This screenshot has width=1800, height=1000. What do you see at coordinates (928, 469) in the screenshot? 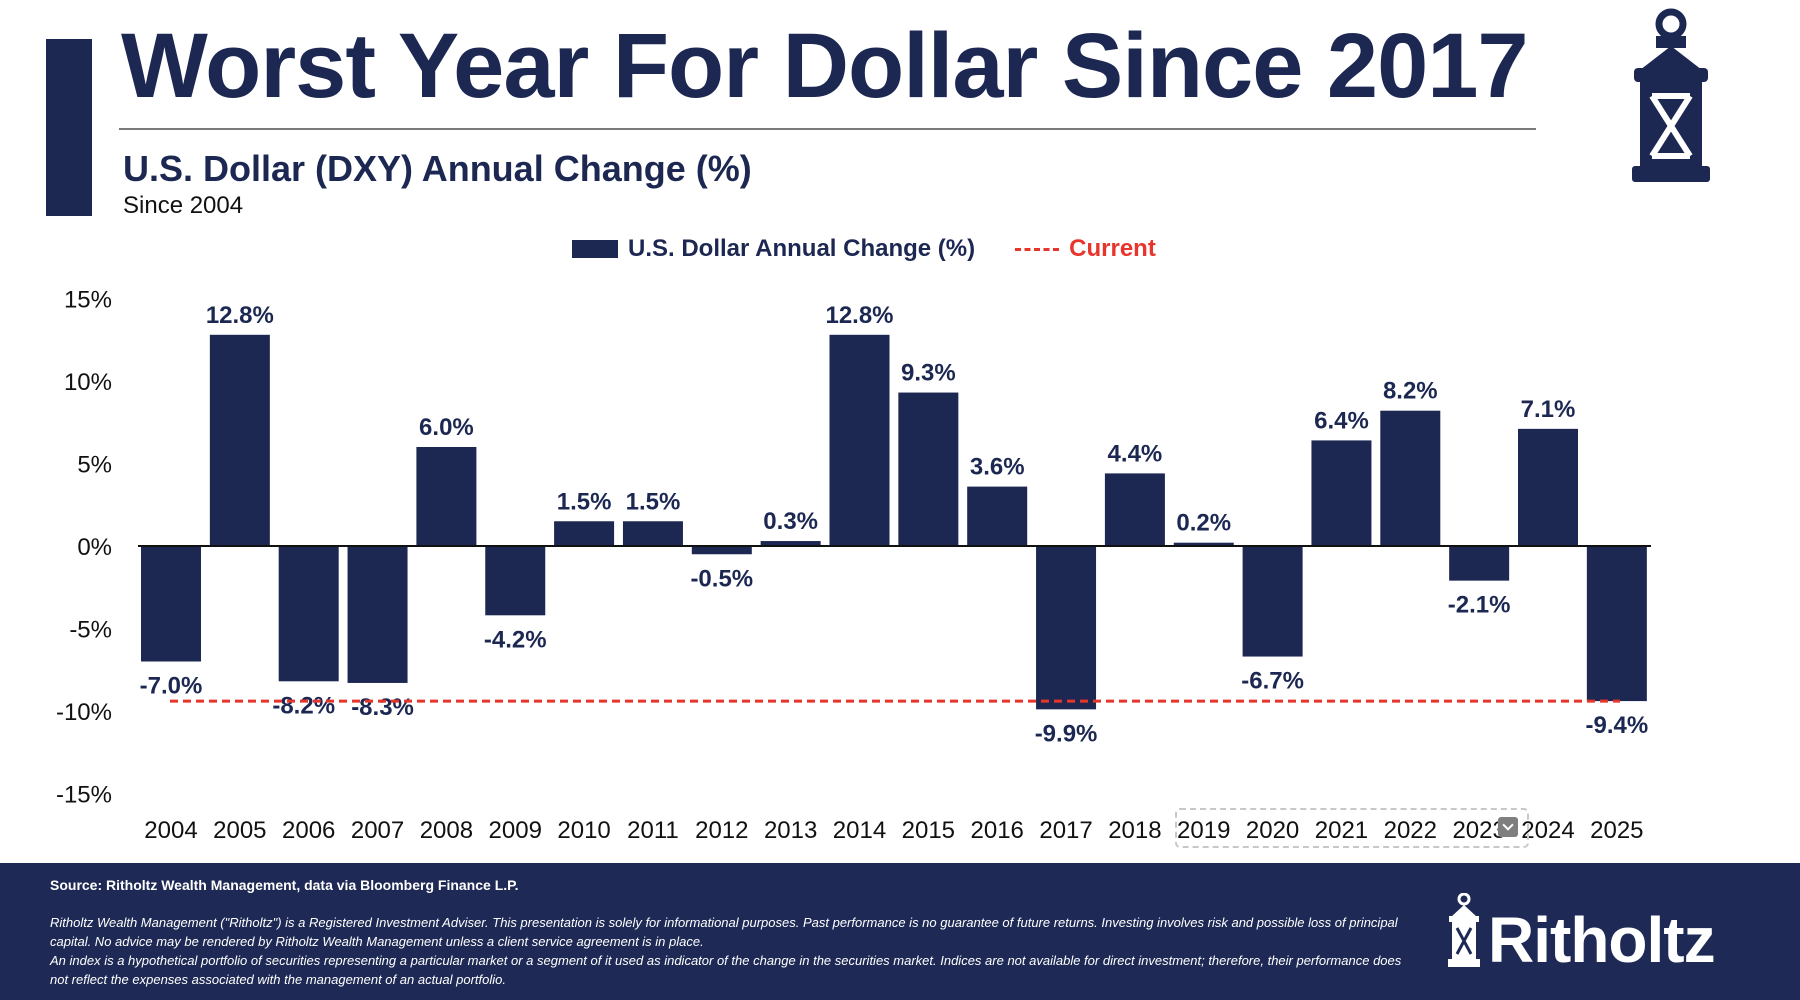
I see `bar-2015` at bounding box center [928, 469].